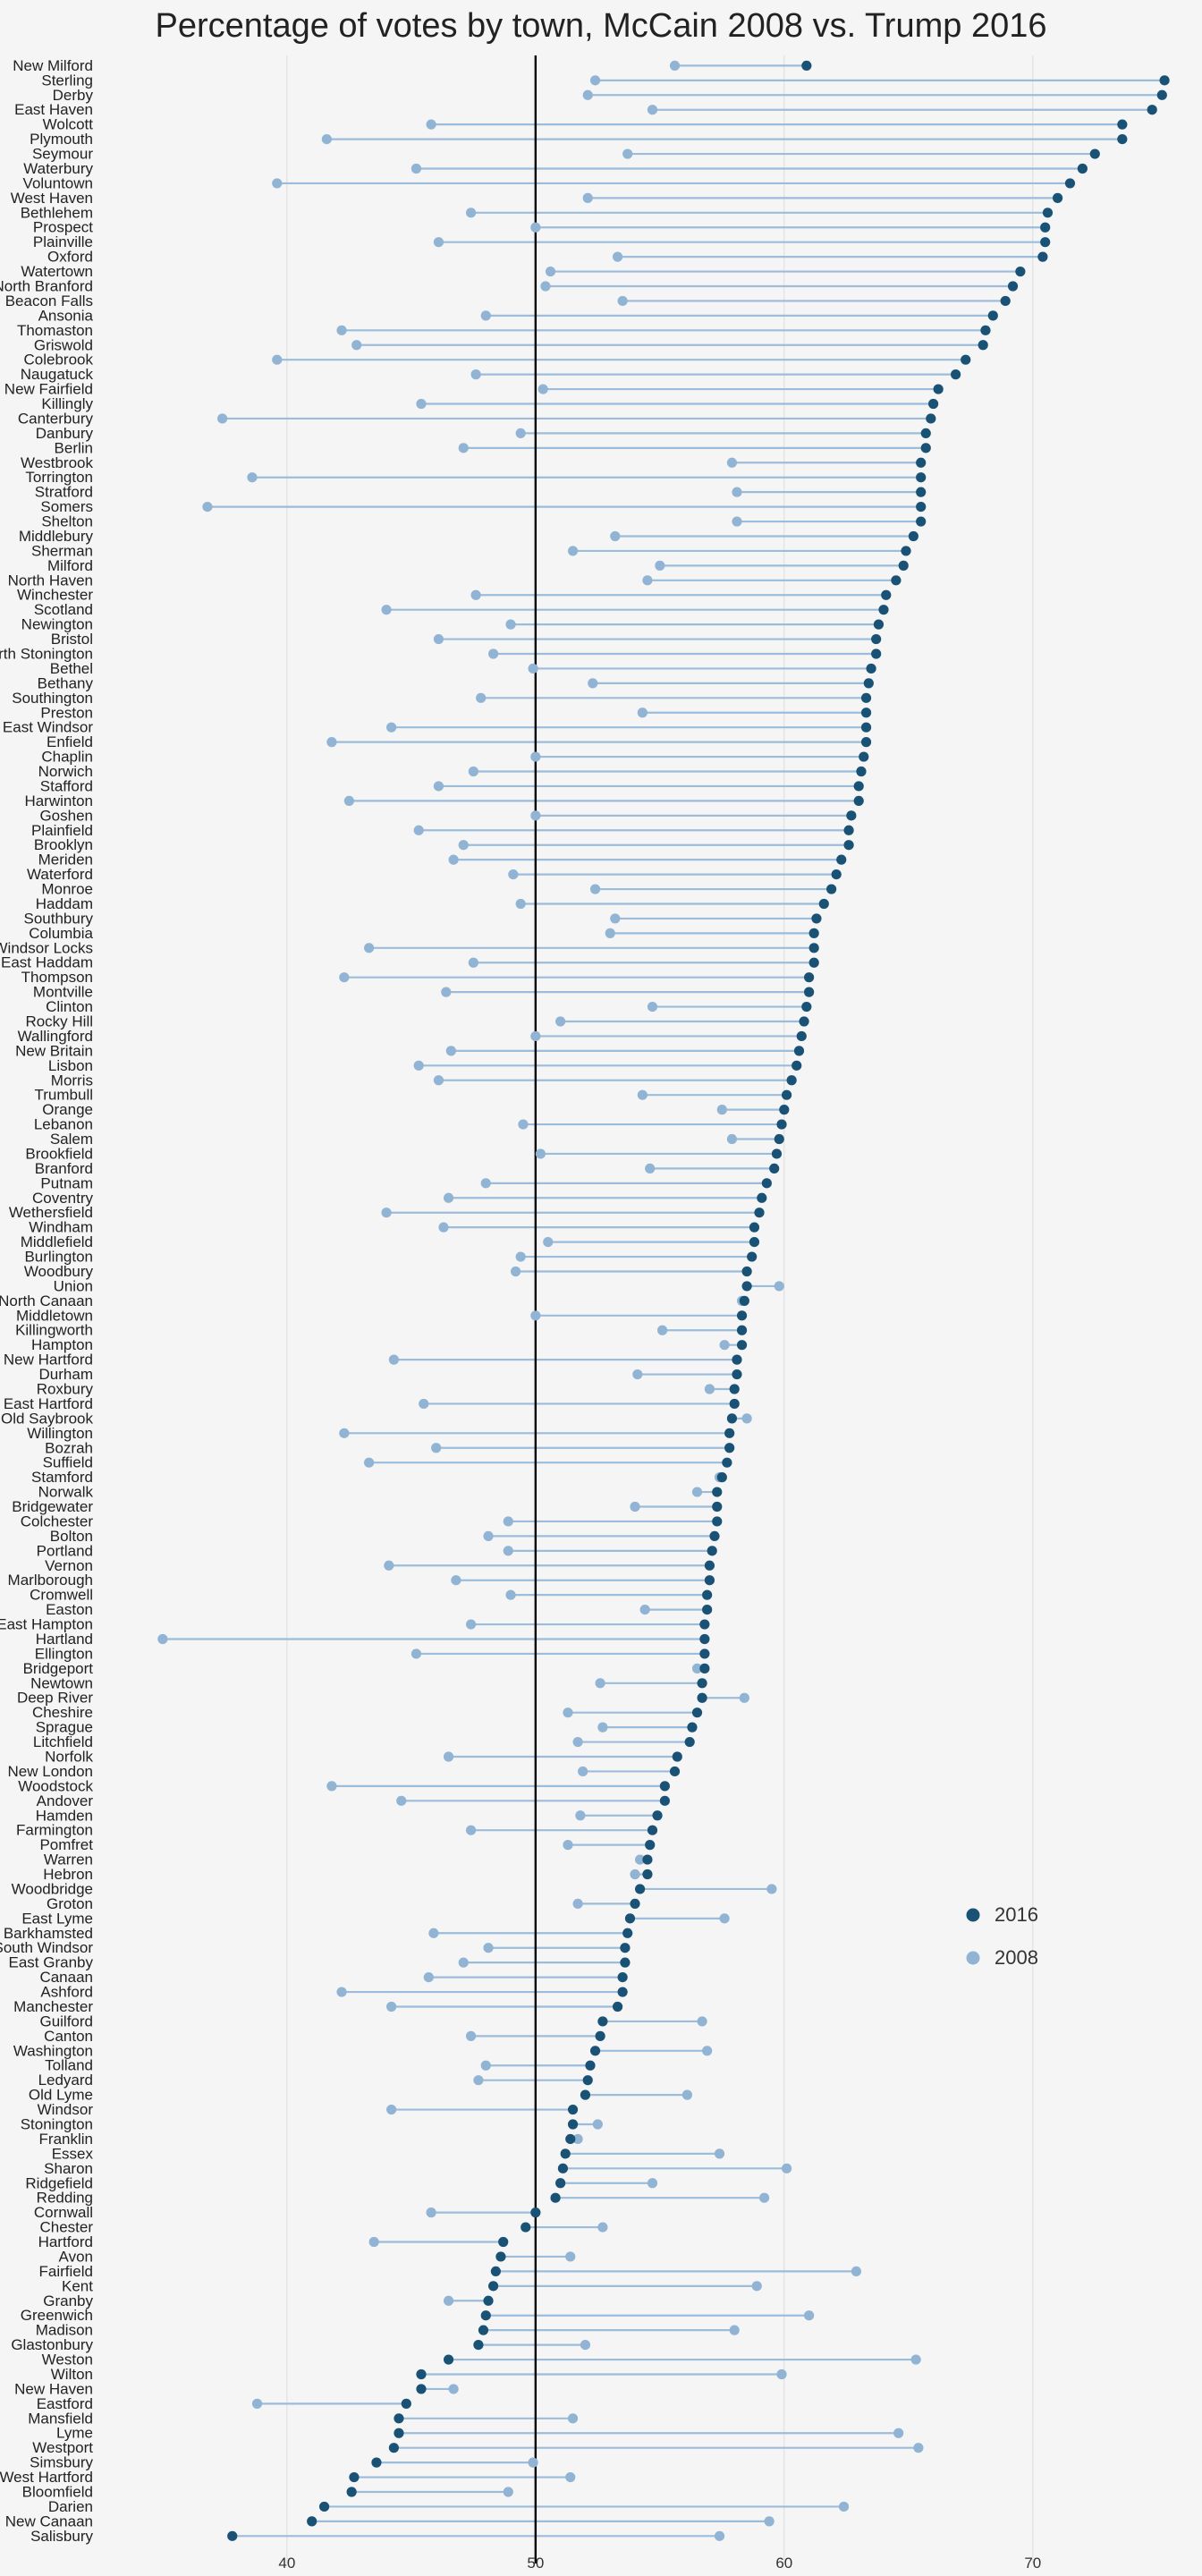  What do you see at coordinates (53, 2050) in the screenshot?
I see `town-label: Washington` at bounding box center [53, 2050].